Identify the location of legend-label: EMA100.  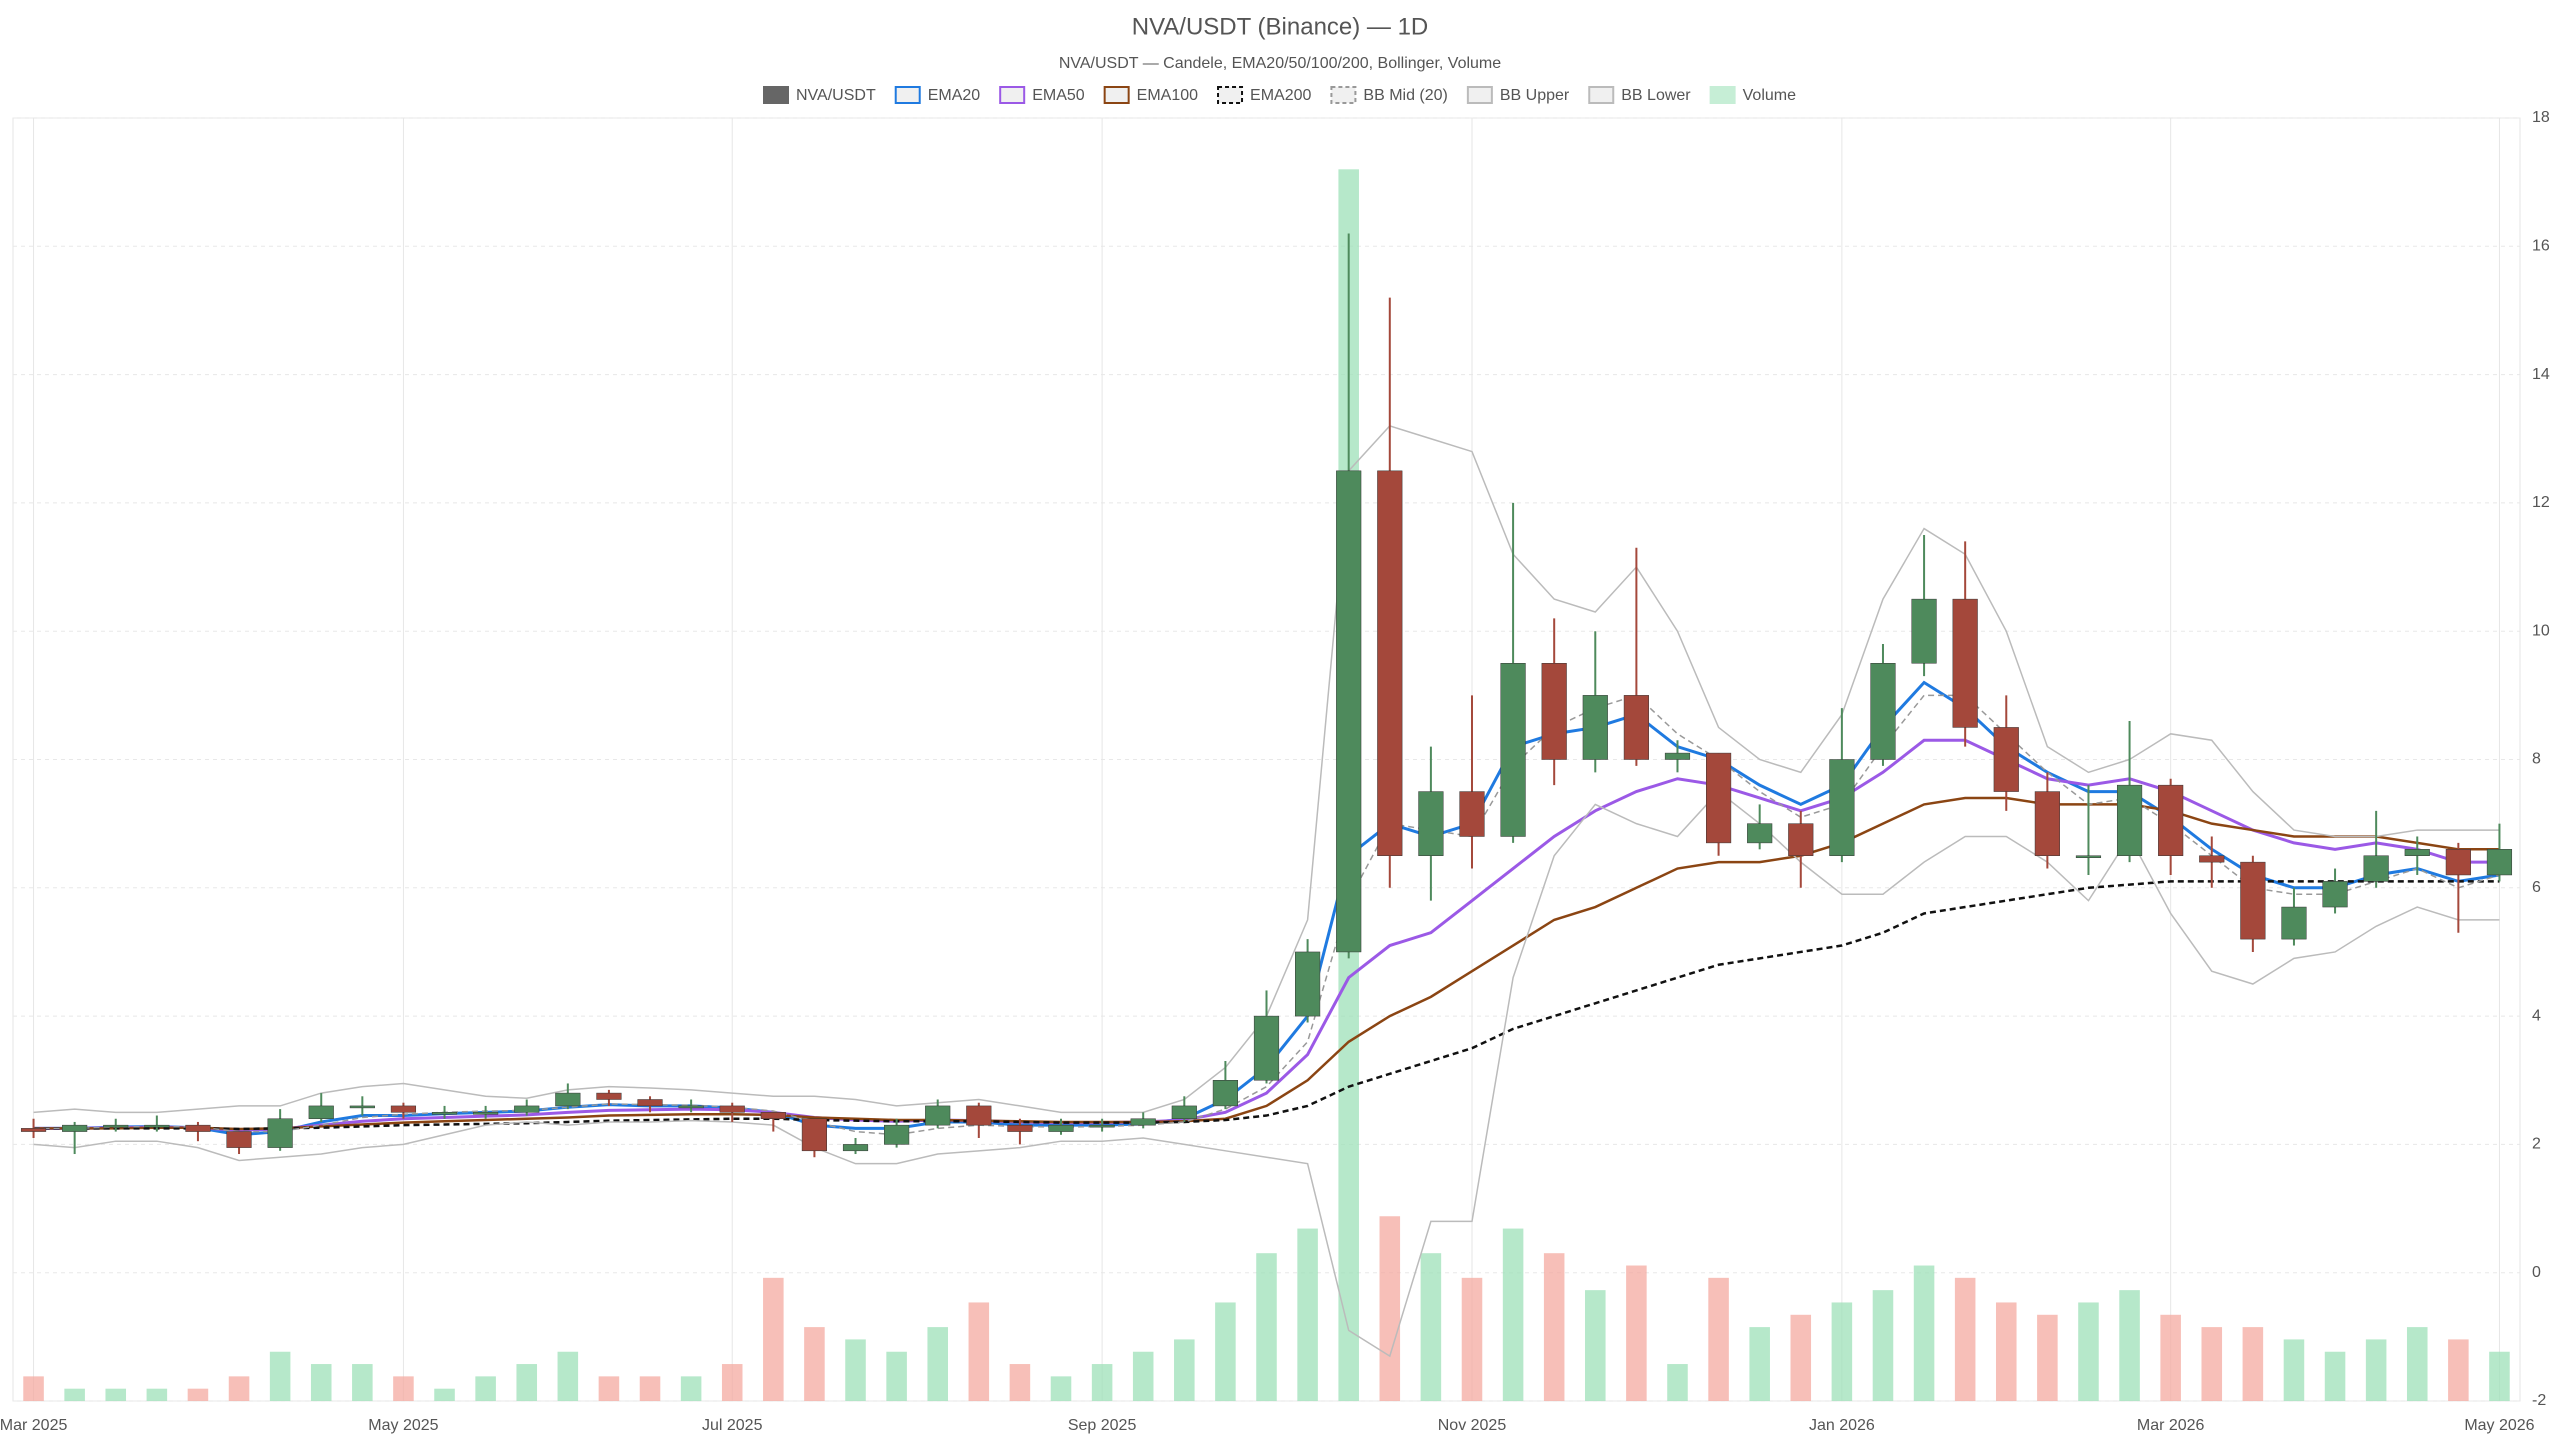
(1167, 95).